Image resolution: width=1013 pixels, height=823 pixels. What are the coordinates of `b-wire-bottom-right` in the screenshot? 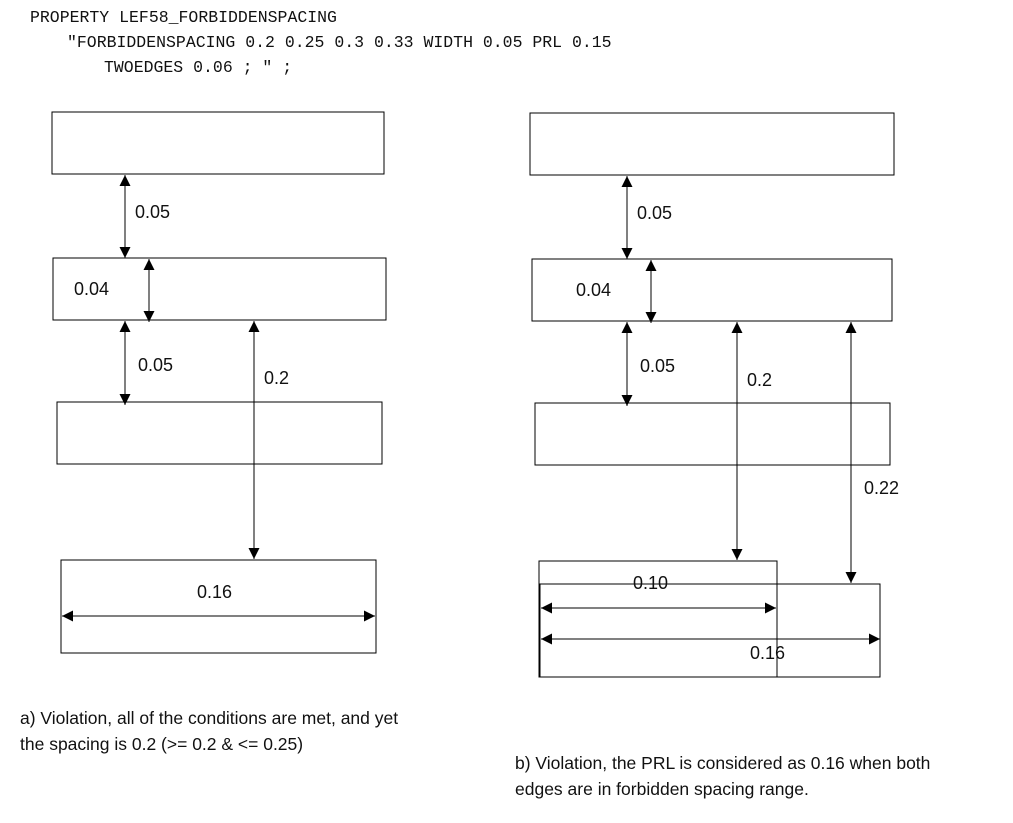 It's located at (710, 630).